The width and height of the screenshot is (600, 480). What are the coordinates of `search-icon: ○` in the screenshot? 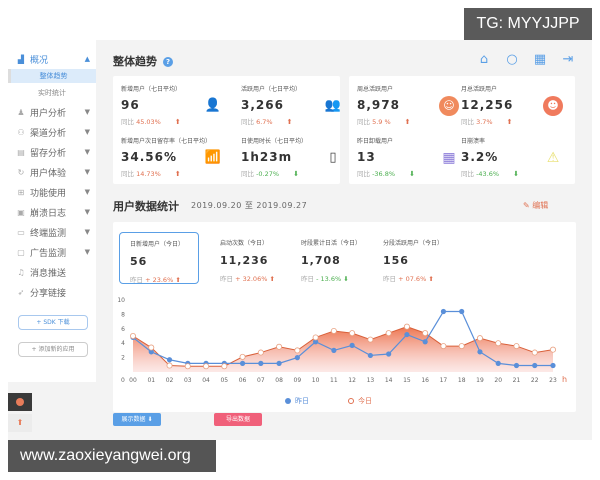 It's located at (512, 59).